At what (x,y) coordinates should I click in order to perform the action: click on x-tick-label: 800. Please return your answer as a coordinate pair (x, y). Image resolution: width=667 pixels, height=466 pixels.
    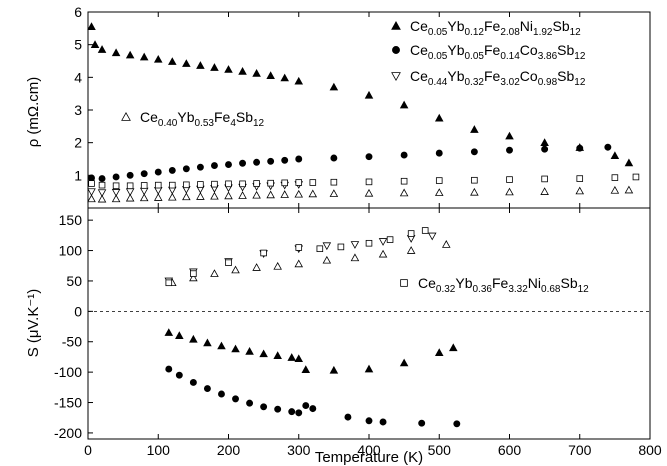
    Looking at the image, I should click on (650, 450).